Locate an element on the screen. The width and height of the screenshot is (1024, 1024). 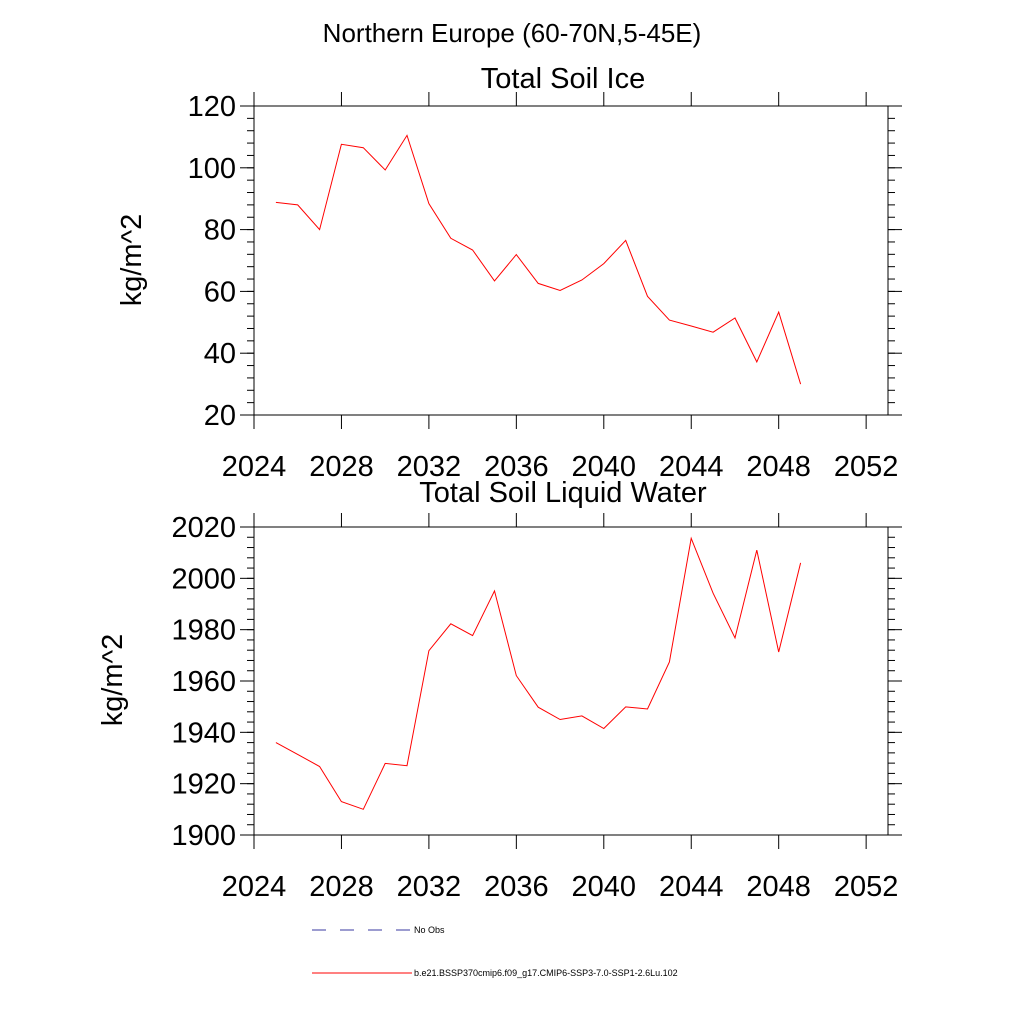
y-tick-label: 1920 is located at coordinates (203, 785).